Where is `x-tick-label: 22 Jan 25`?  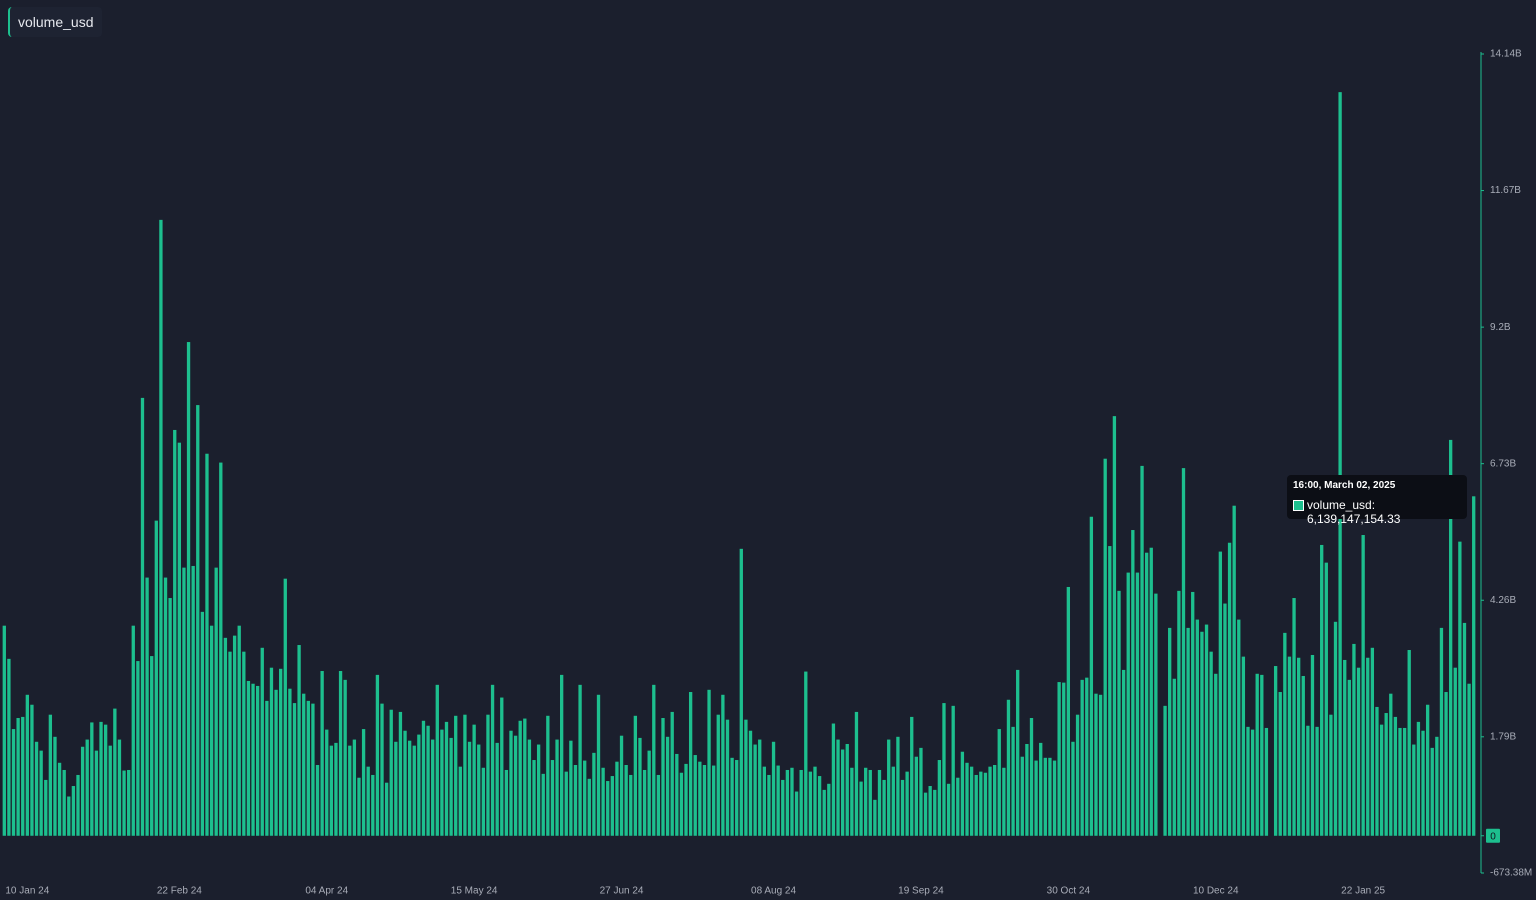
x-tick-label: 22 Jan 25 is located at coordinates (1363, 891).